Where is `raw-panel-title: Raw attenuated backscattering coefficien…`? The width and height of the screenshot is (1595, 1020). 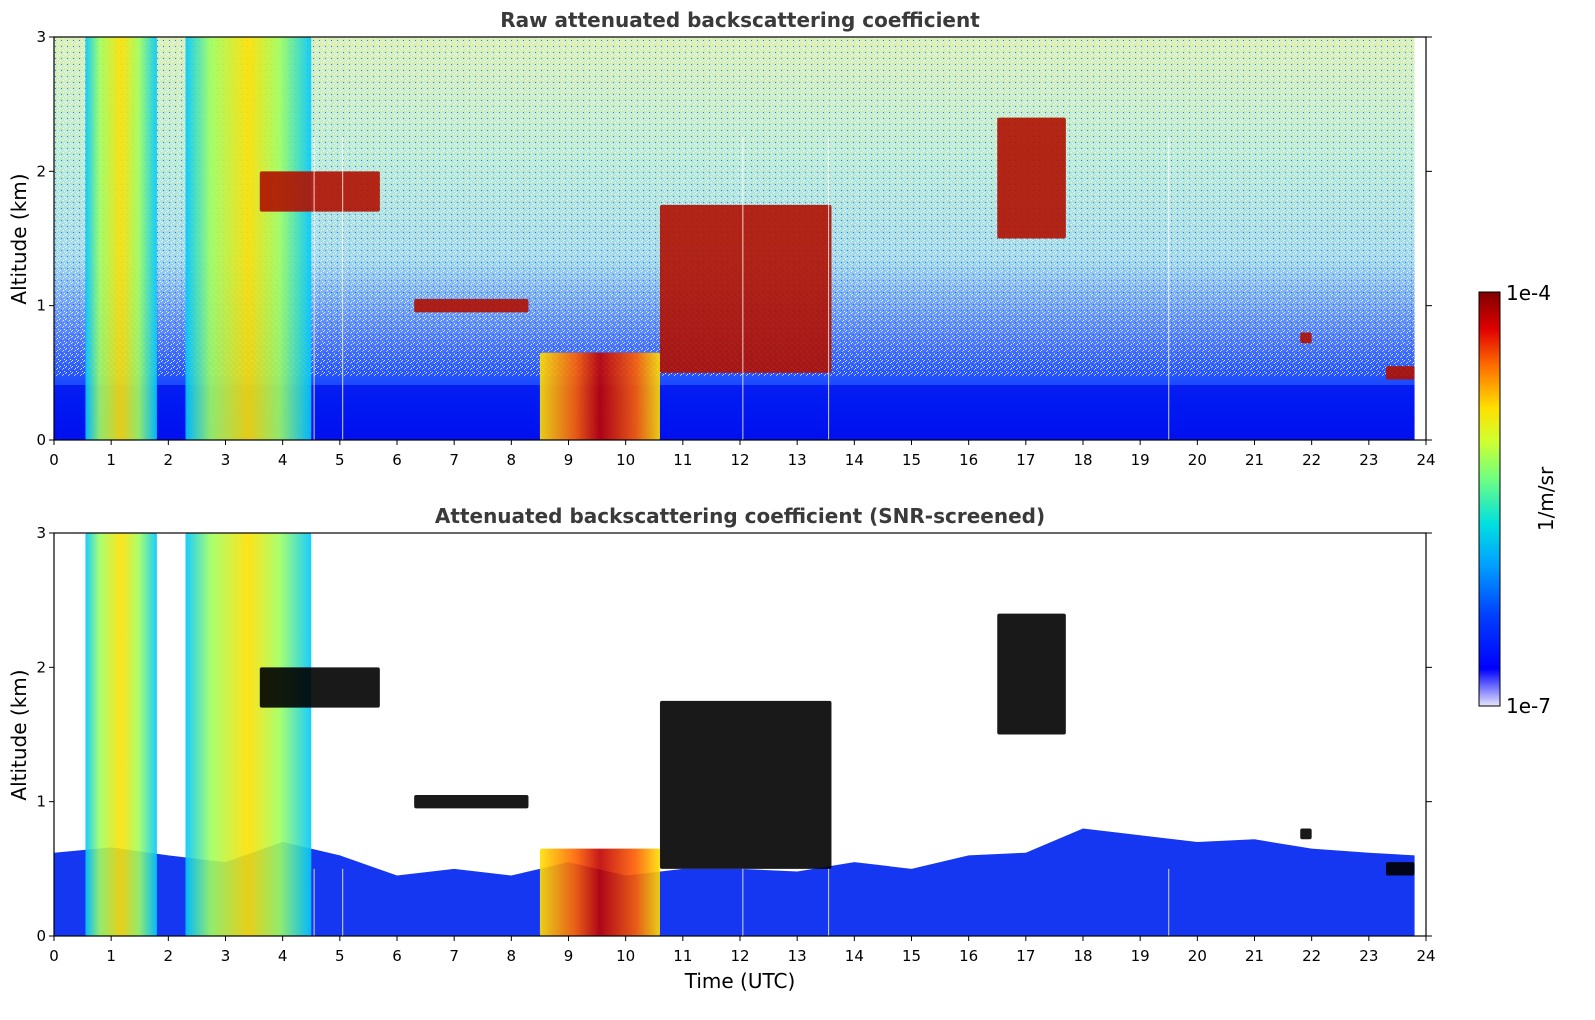
raw-panel-title: Raw attenuated backscattering coefficien… is located at coordinates (740, 20).